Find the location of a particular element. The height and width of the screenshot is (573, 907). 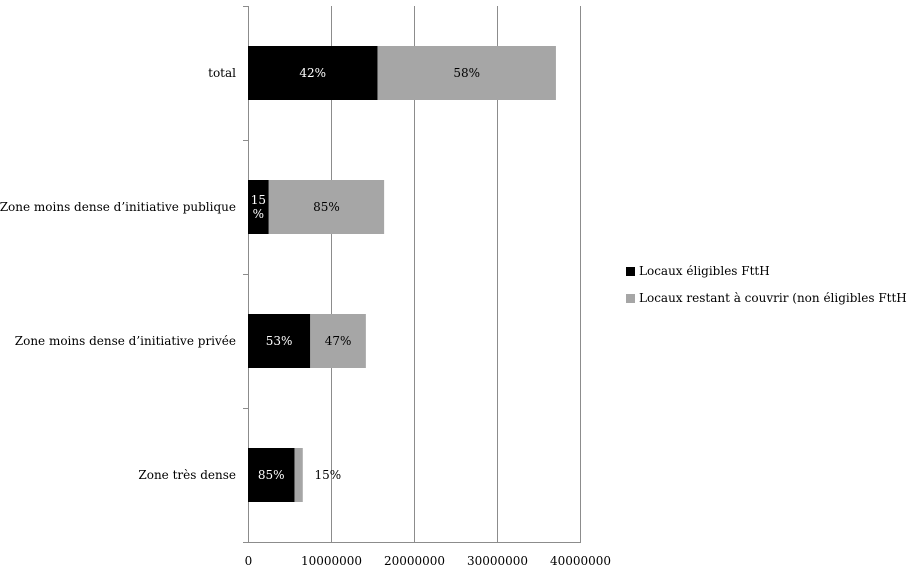

legend-label-eligible: Locaux éligibles FttH is located at coordinates (704, 271).